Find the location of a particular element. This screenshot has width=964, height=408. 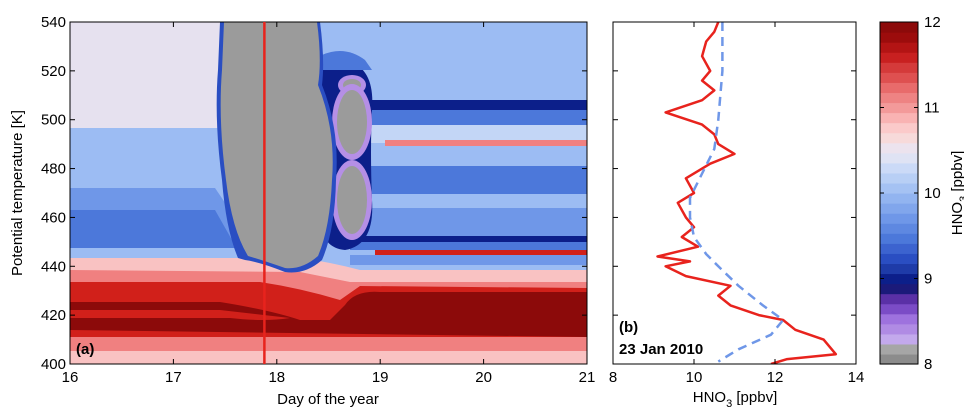

y-axis-label-a: Potential temperature [K] is located at coordinates (17, 193).